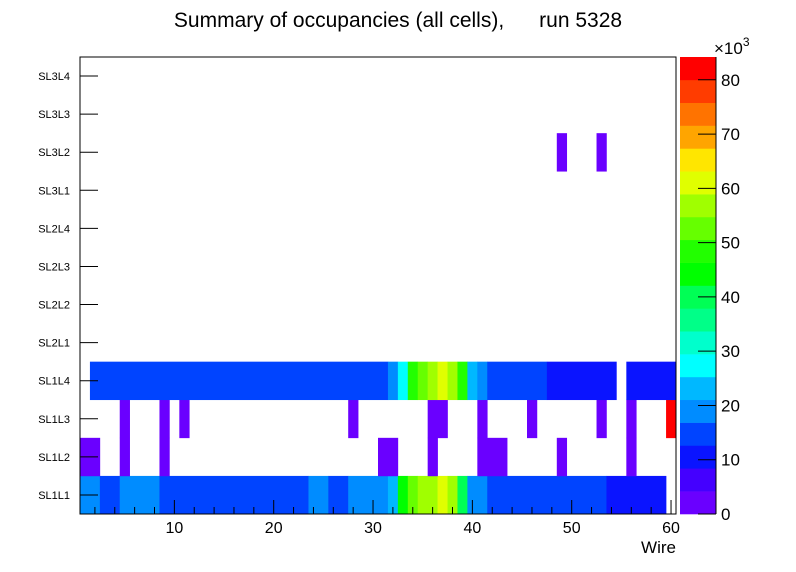 This screenshot has width=796, height=572. Describe the element at coordinates (730, 460) in the screenshot. I see `colorbar-tick-label: 10` at that location.